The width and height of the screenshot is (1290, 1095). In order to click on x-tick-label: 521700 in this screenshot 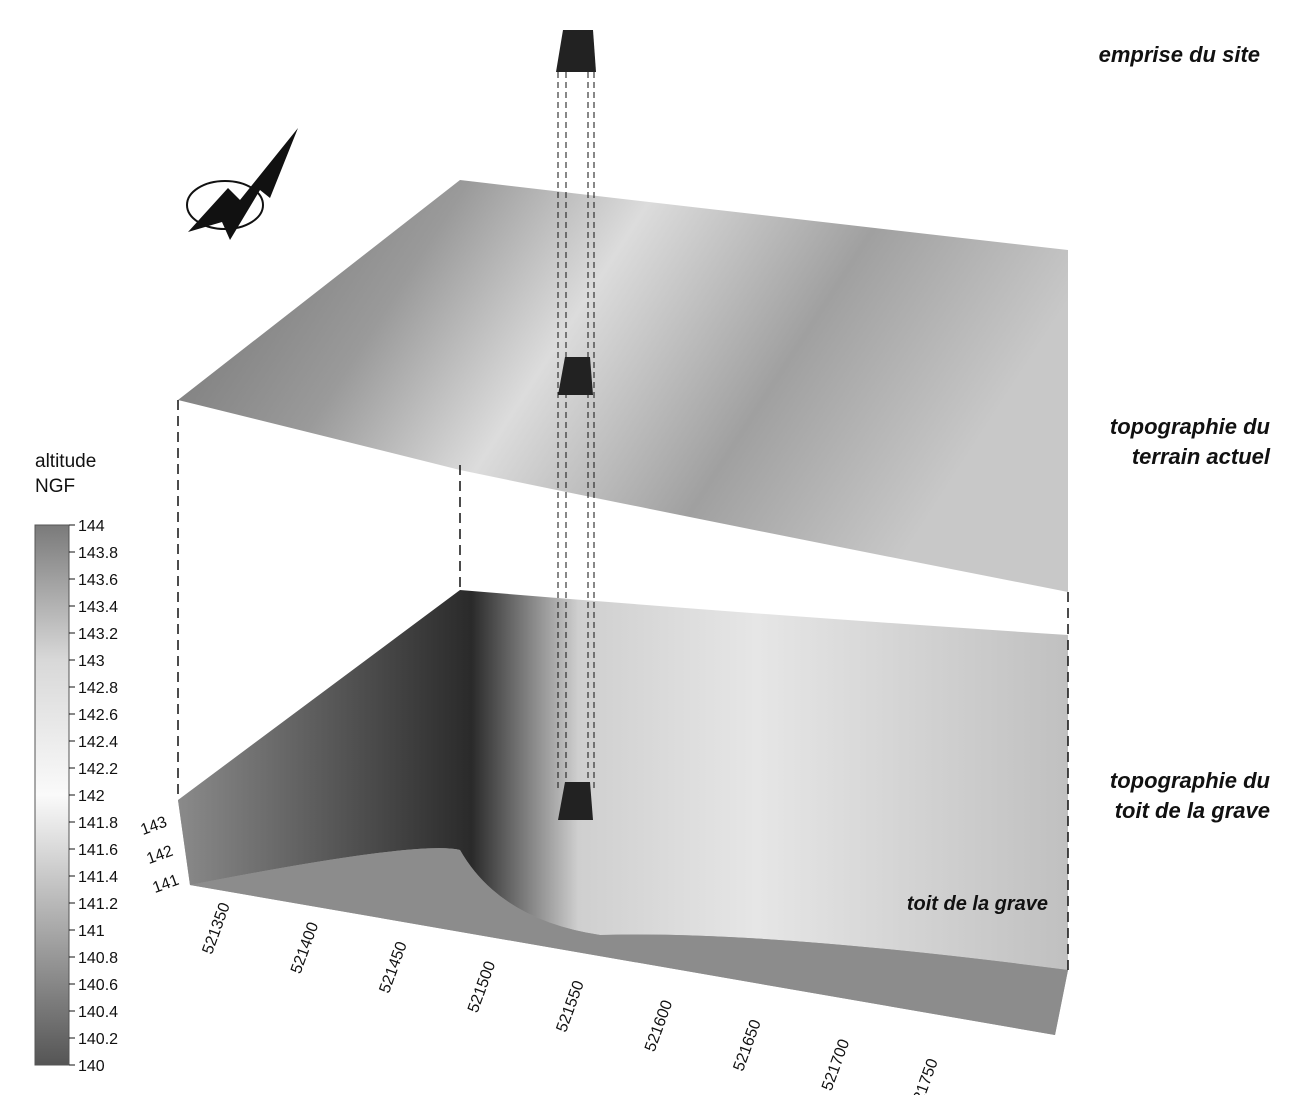, I will do `click(836, 1065)`.